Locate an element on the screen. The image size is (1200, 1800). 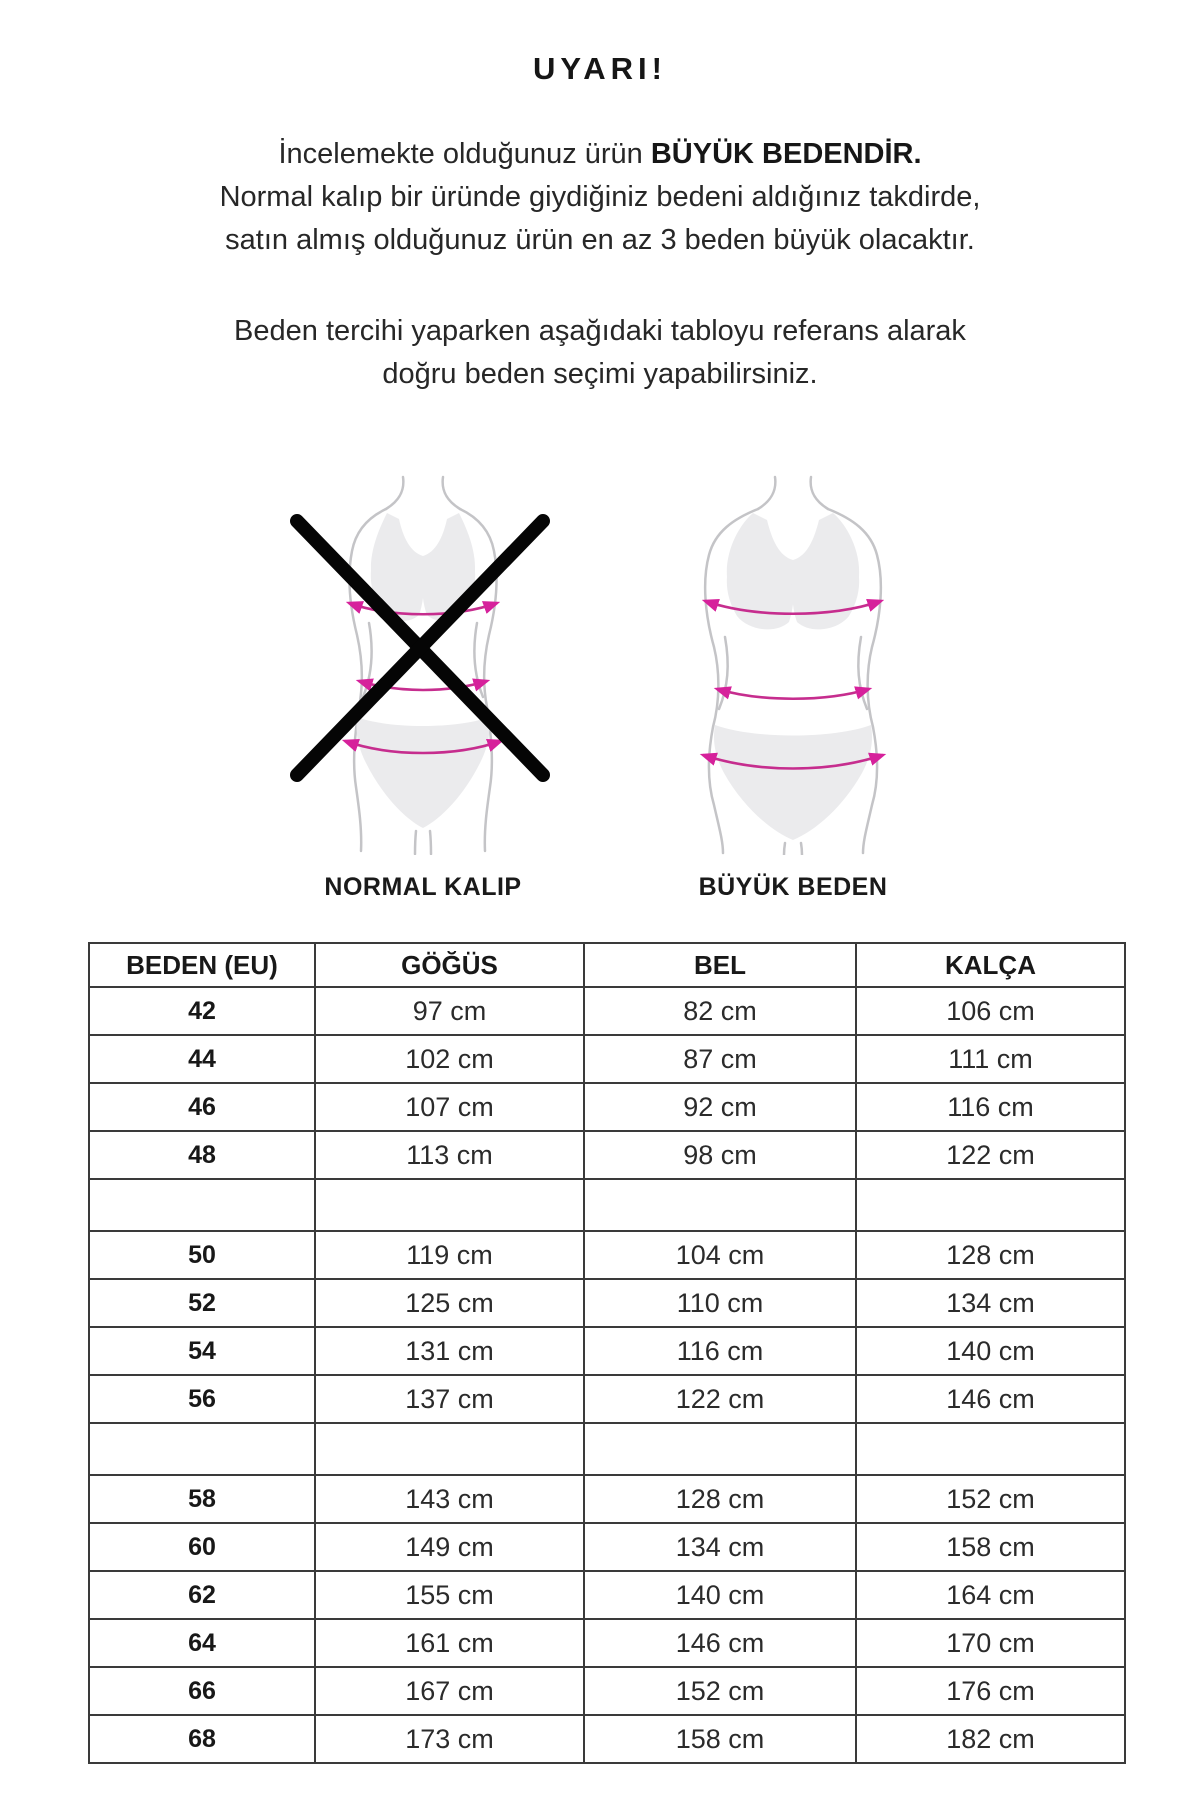
table-cell: 44 is located at coordinates (202, 1059).